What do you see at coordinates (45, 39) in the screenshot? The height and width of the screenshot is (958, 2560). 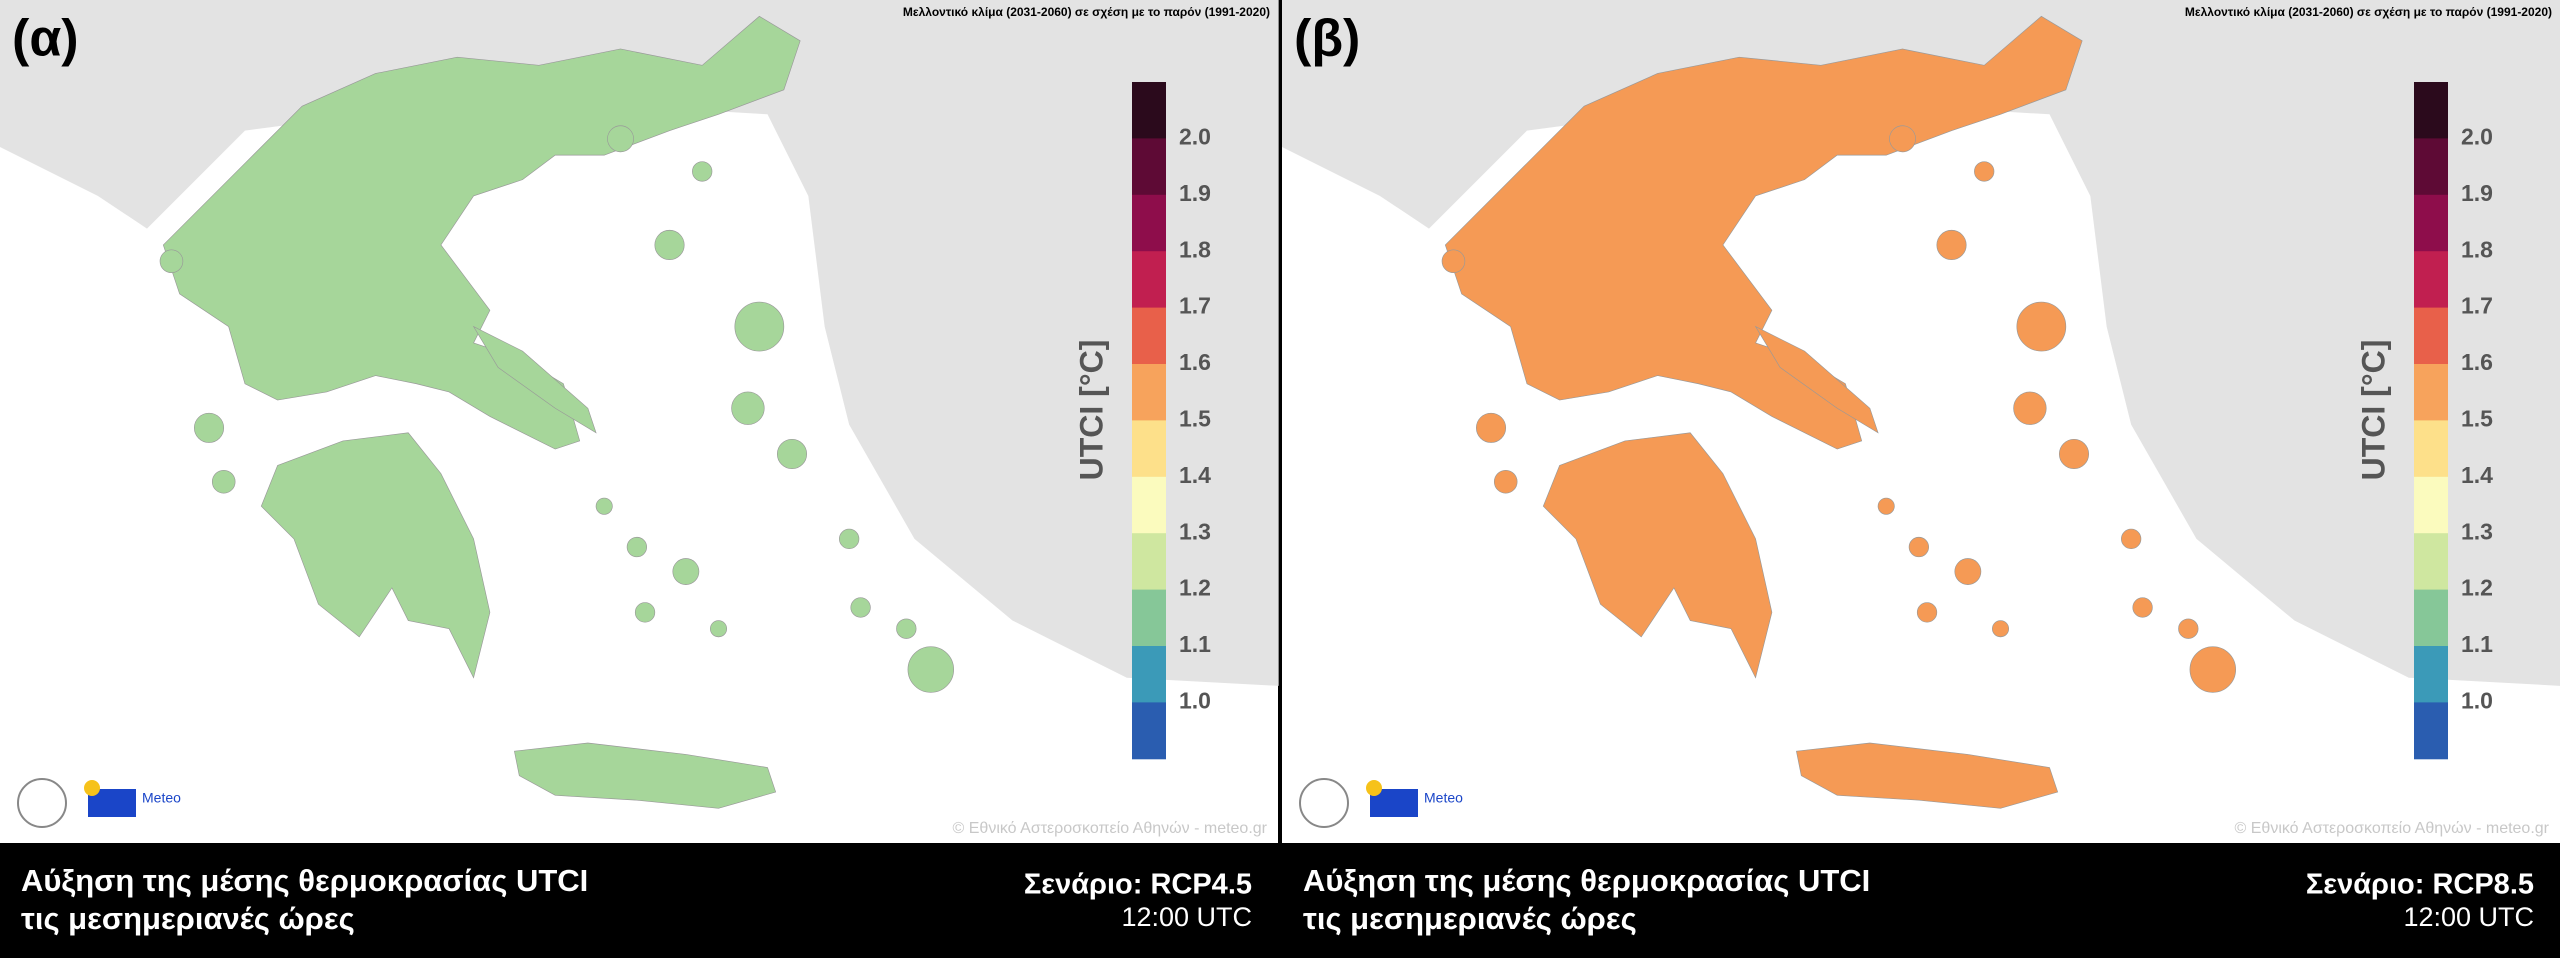 I see `panel-label: (α)` at bounding box center [45, 39].